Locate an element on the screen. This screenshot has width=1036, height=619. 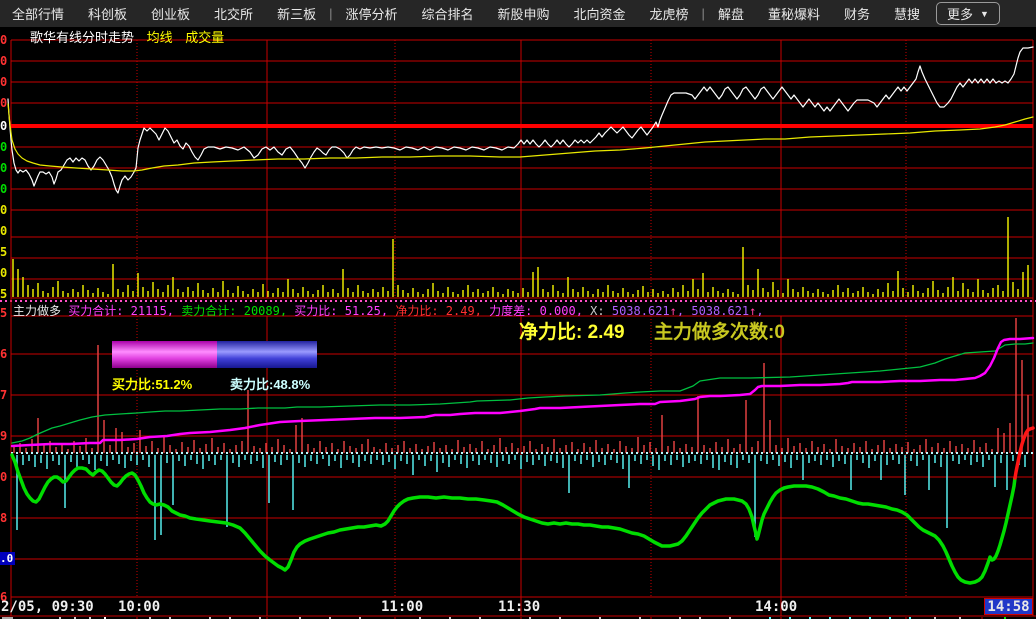
time-label: 14:00 is located at coordinates (776, 607).